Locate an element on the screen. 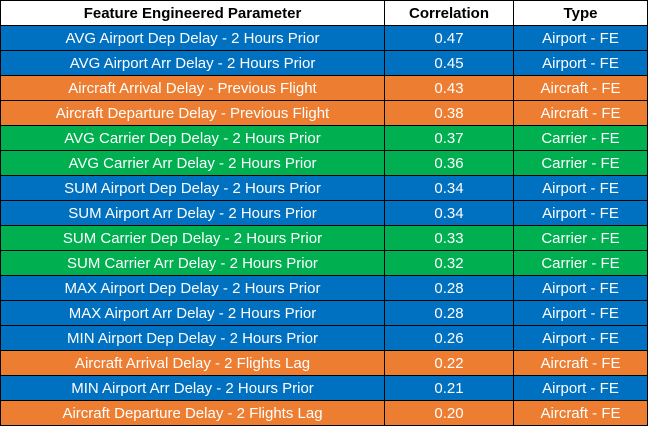  parameter-cell: SUM Airport Dep Delay - 2 Hours Prior is located at coordinates (192, 188).